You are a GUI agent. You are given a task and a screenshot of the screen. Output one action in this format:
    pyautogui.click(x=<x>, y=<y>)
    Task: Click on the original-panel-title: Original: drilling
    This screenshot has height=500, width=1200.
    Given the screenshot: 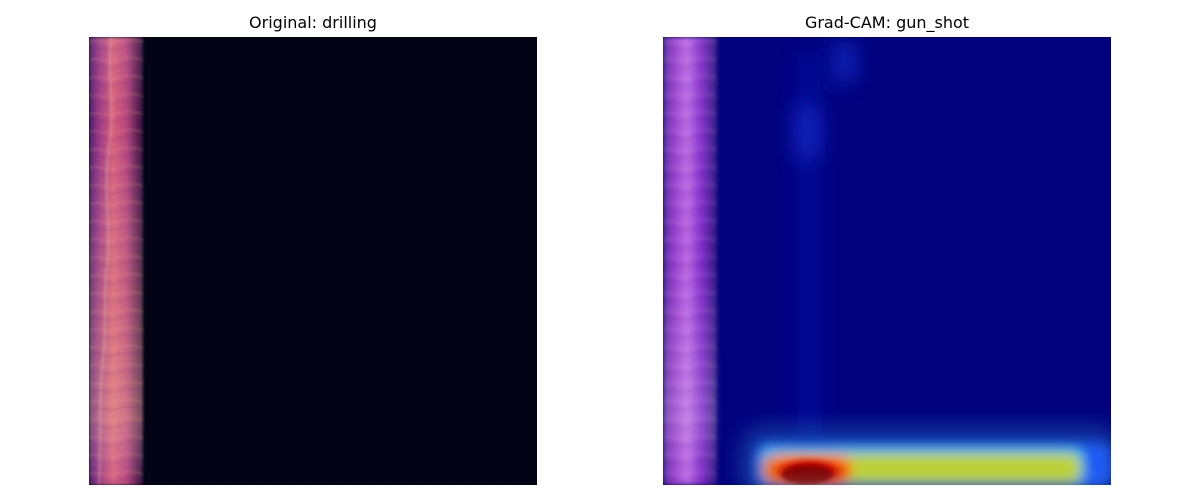 What is the action you would take?
    pyautogui.click(x=313, y=22)
    